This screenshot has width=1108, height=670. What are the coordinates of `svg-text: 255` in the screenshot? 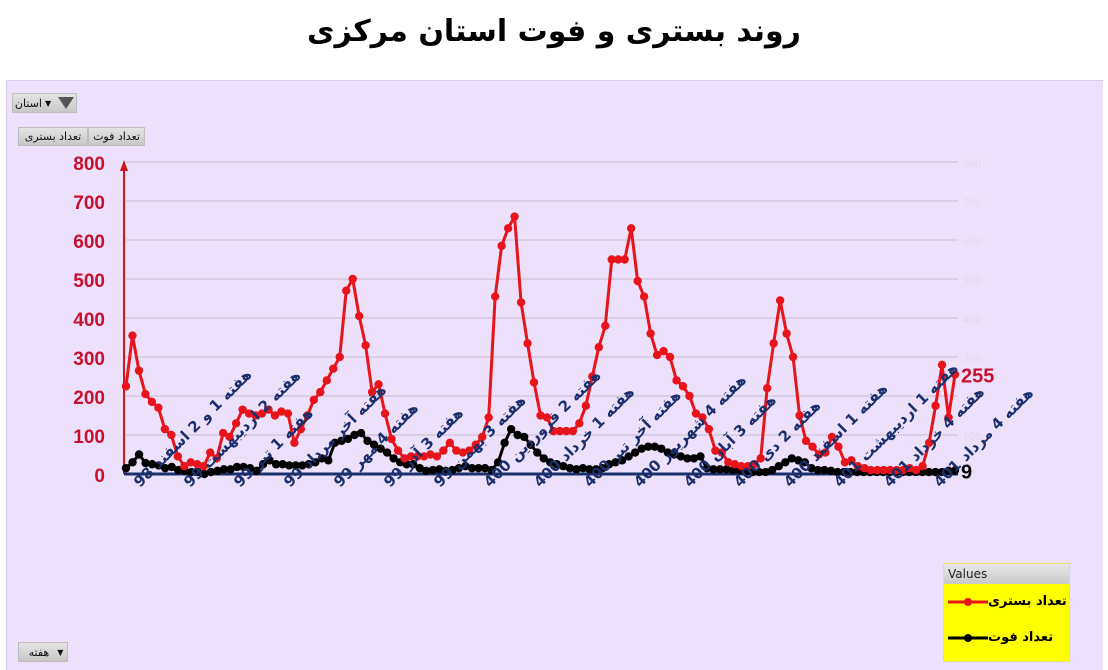 It's located at (977, 377).